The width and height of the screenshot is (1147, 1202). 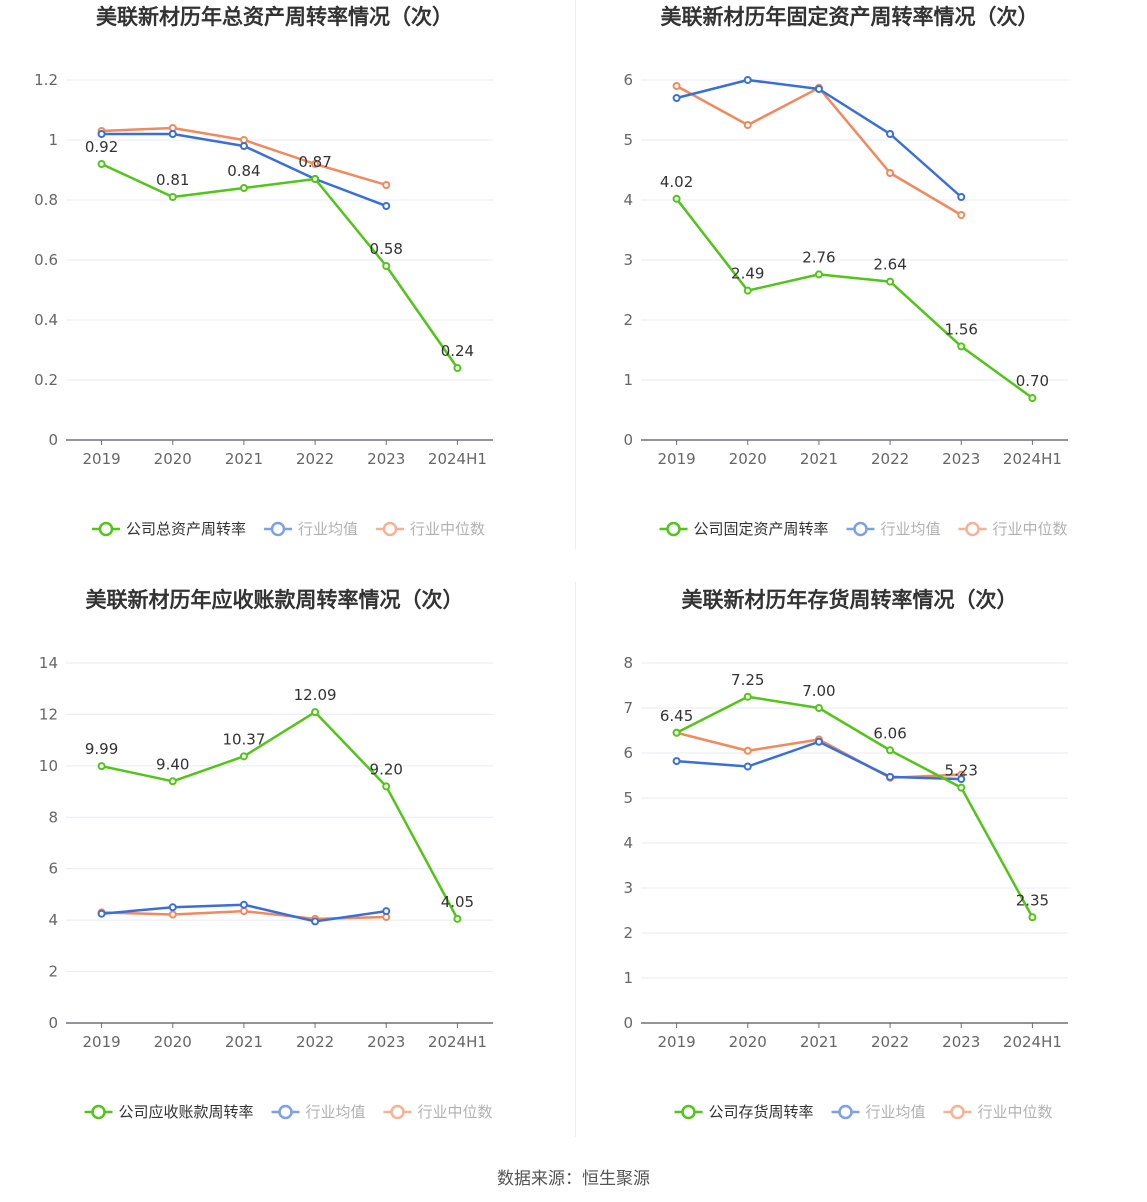 What do you see at coordinates (386, 769) in the screenshot?
I see `data-label: 9.20` at bounding box center [386, 769].